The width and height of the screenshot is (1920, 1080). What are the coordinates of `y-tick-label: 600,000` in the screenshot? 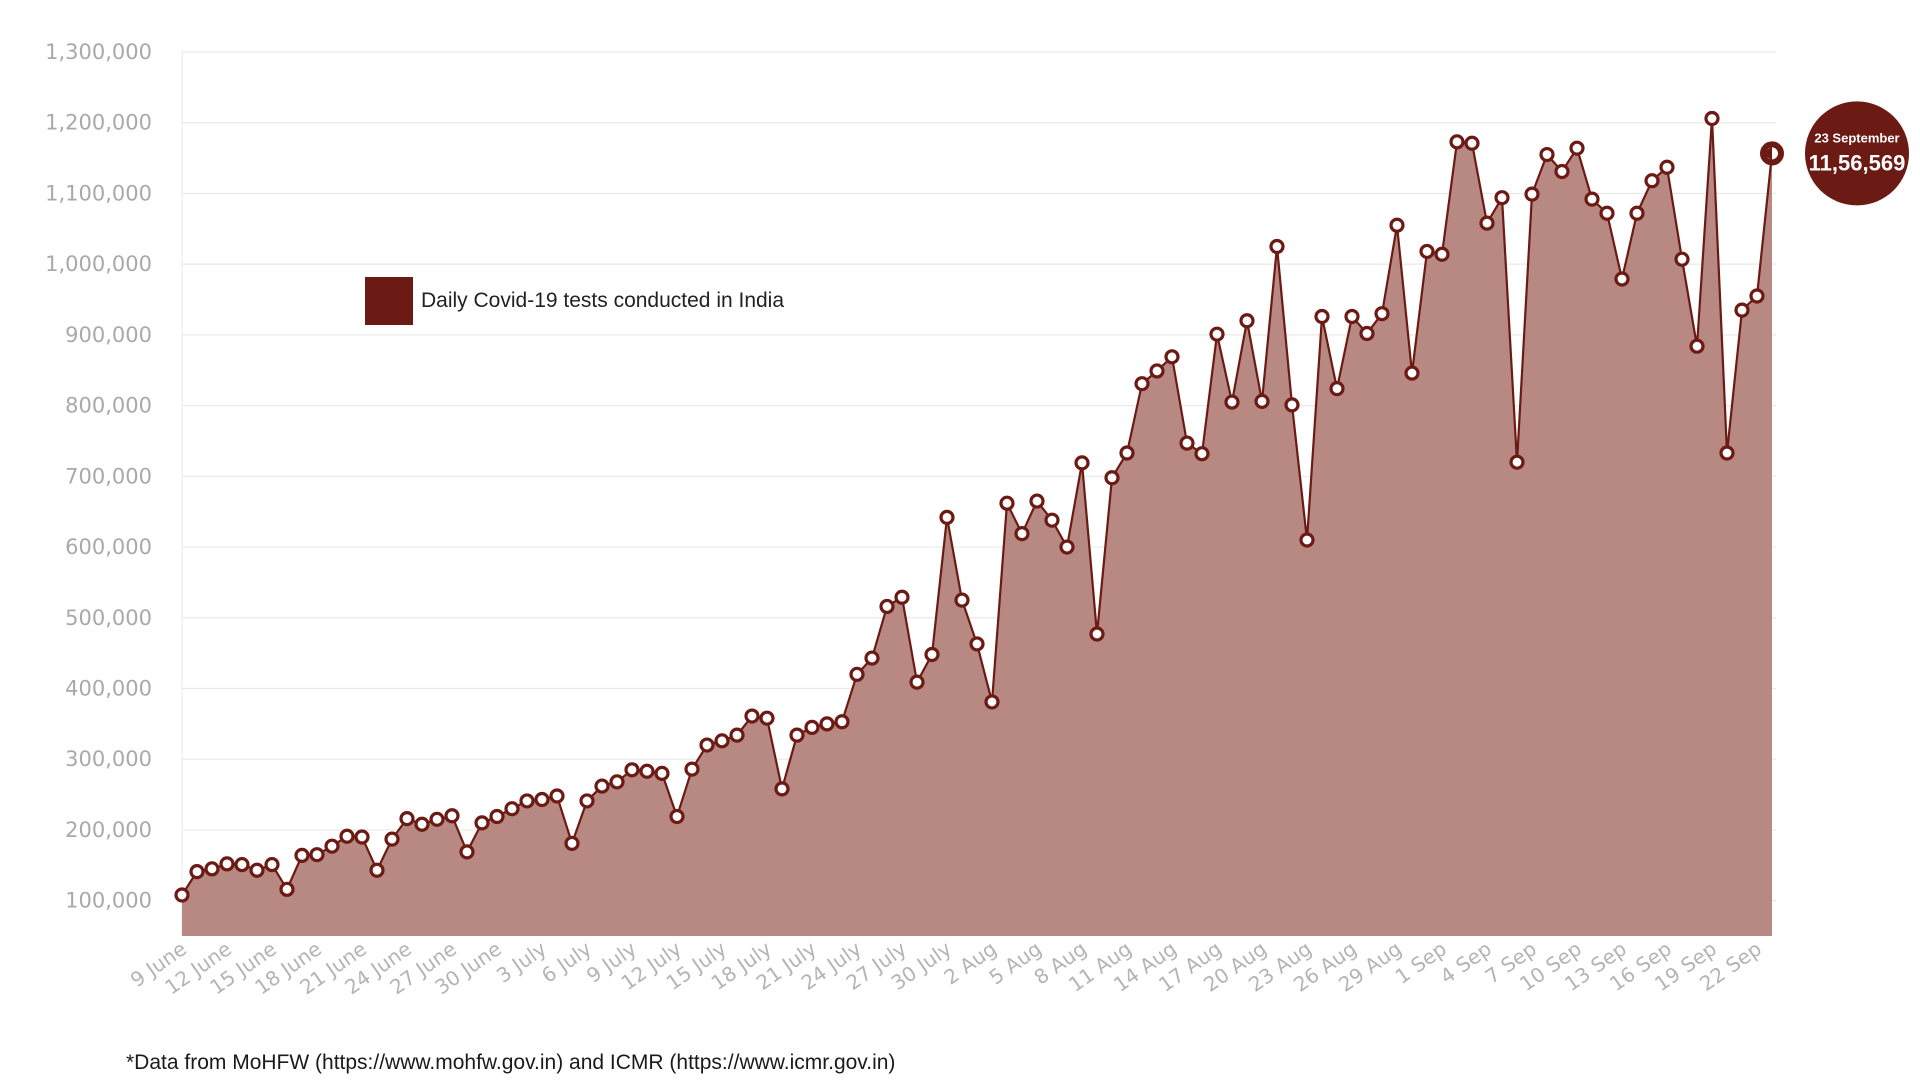 It's located at (108, 547).